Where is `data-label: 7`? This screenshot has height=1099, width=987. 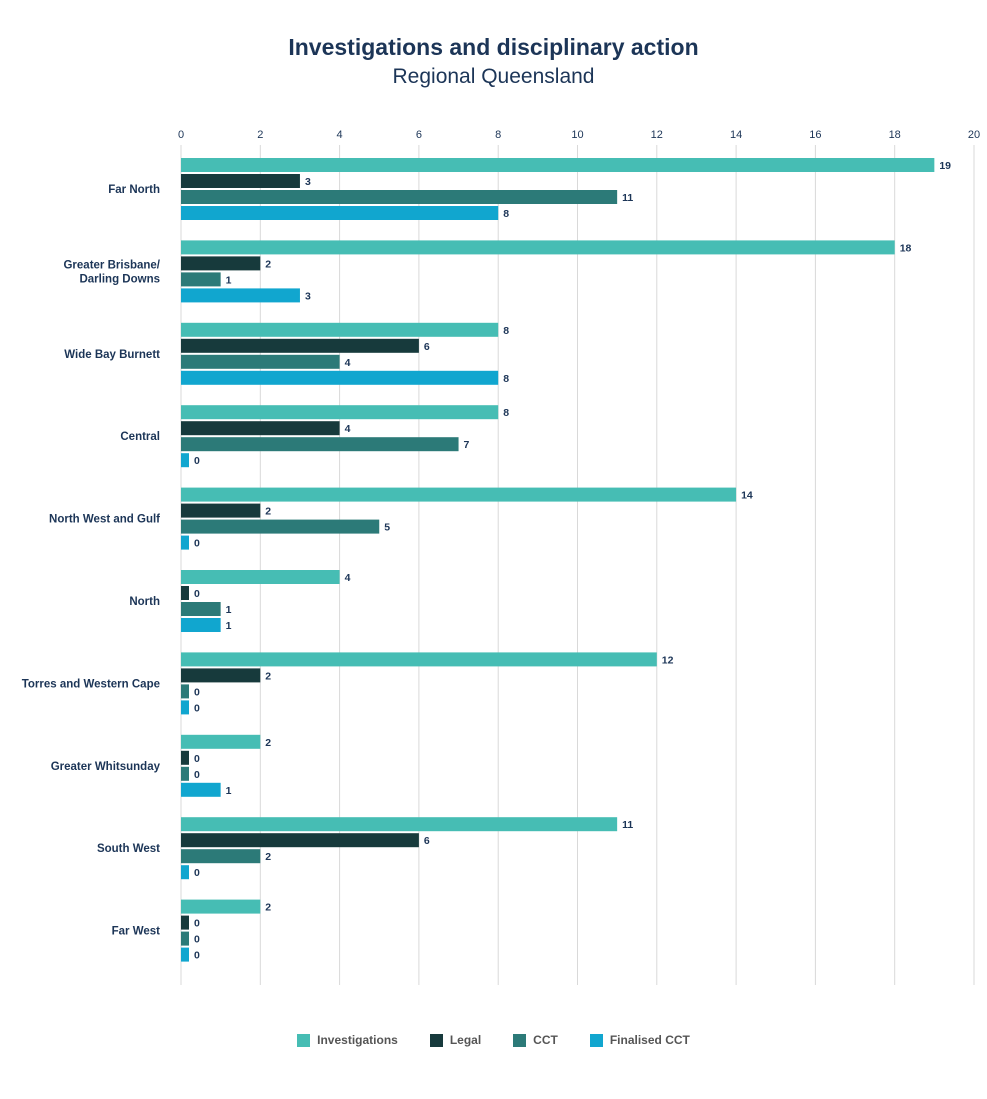 data-label: 7 is located at coordinates (467, 445).